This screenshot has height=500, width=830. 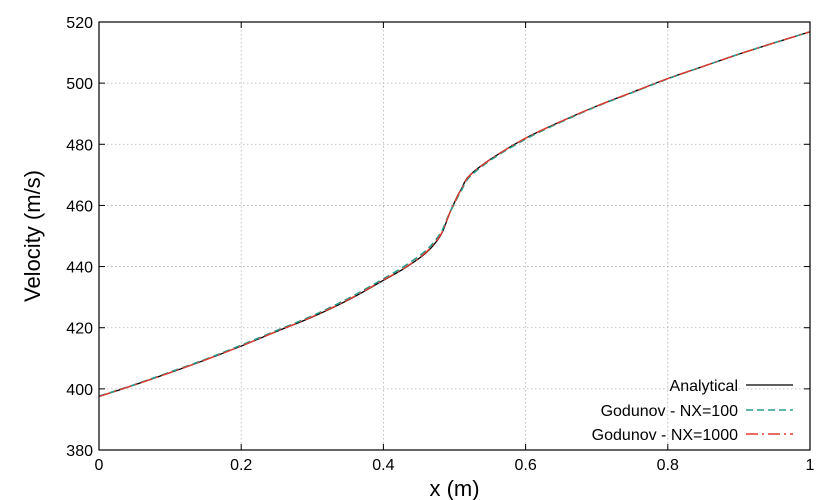 What do you see at coordinates (79, 268) in the screenshot?
I see `y-tick-label: 440` at bounding box center [79, 268].